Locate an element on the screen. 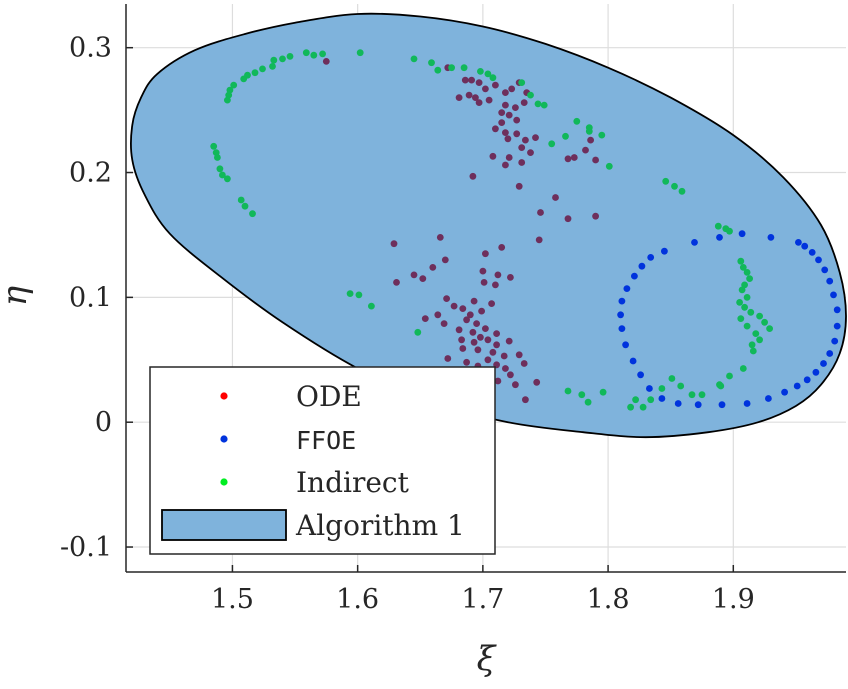 The height and width of the screenshot is (689, 848). x-axis-label: ξ is located at coordinates (487, 659).